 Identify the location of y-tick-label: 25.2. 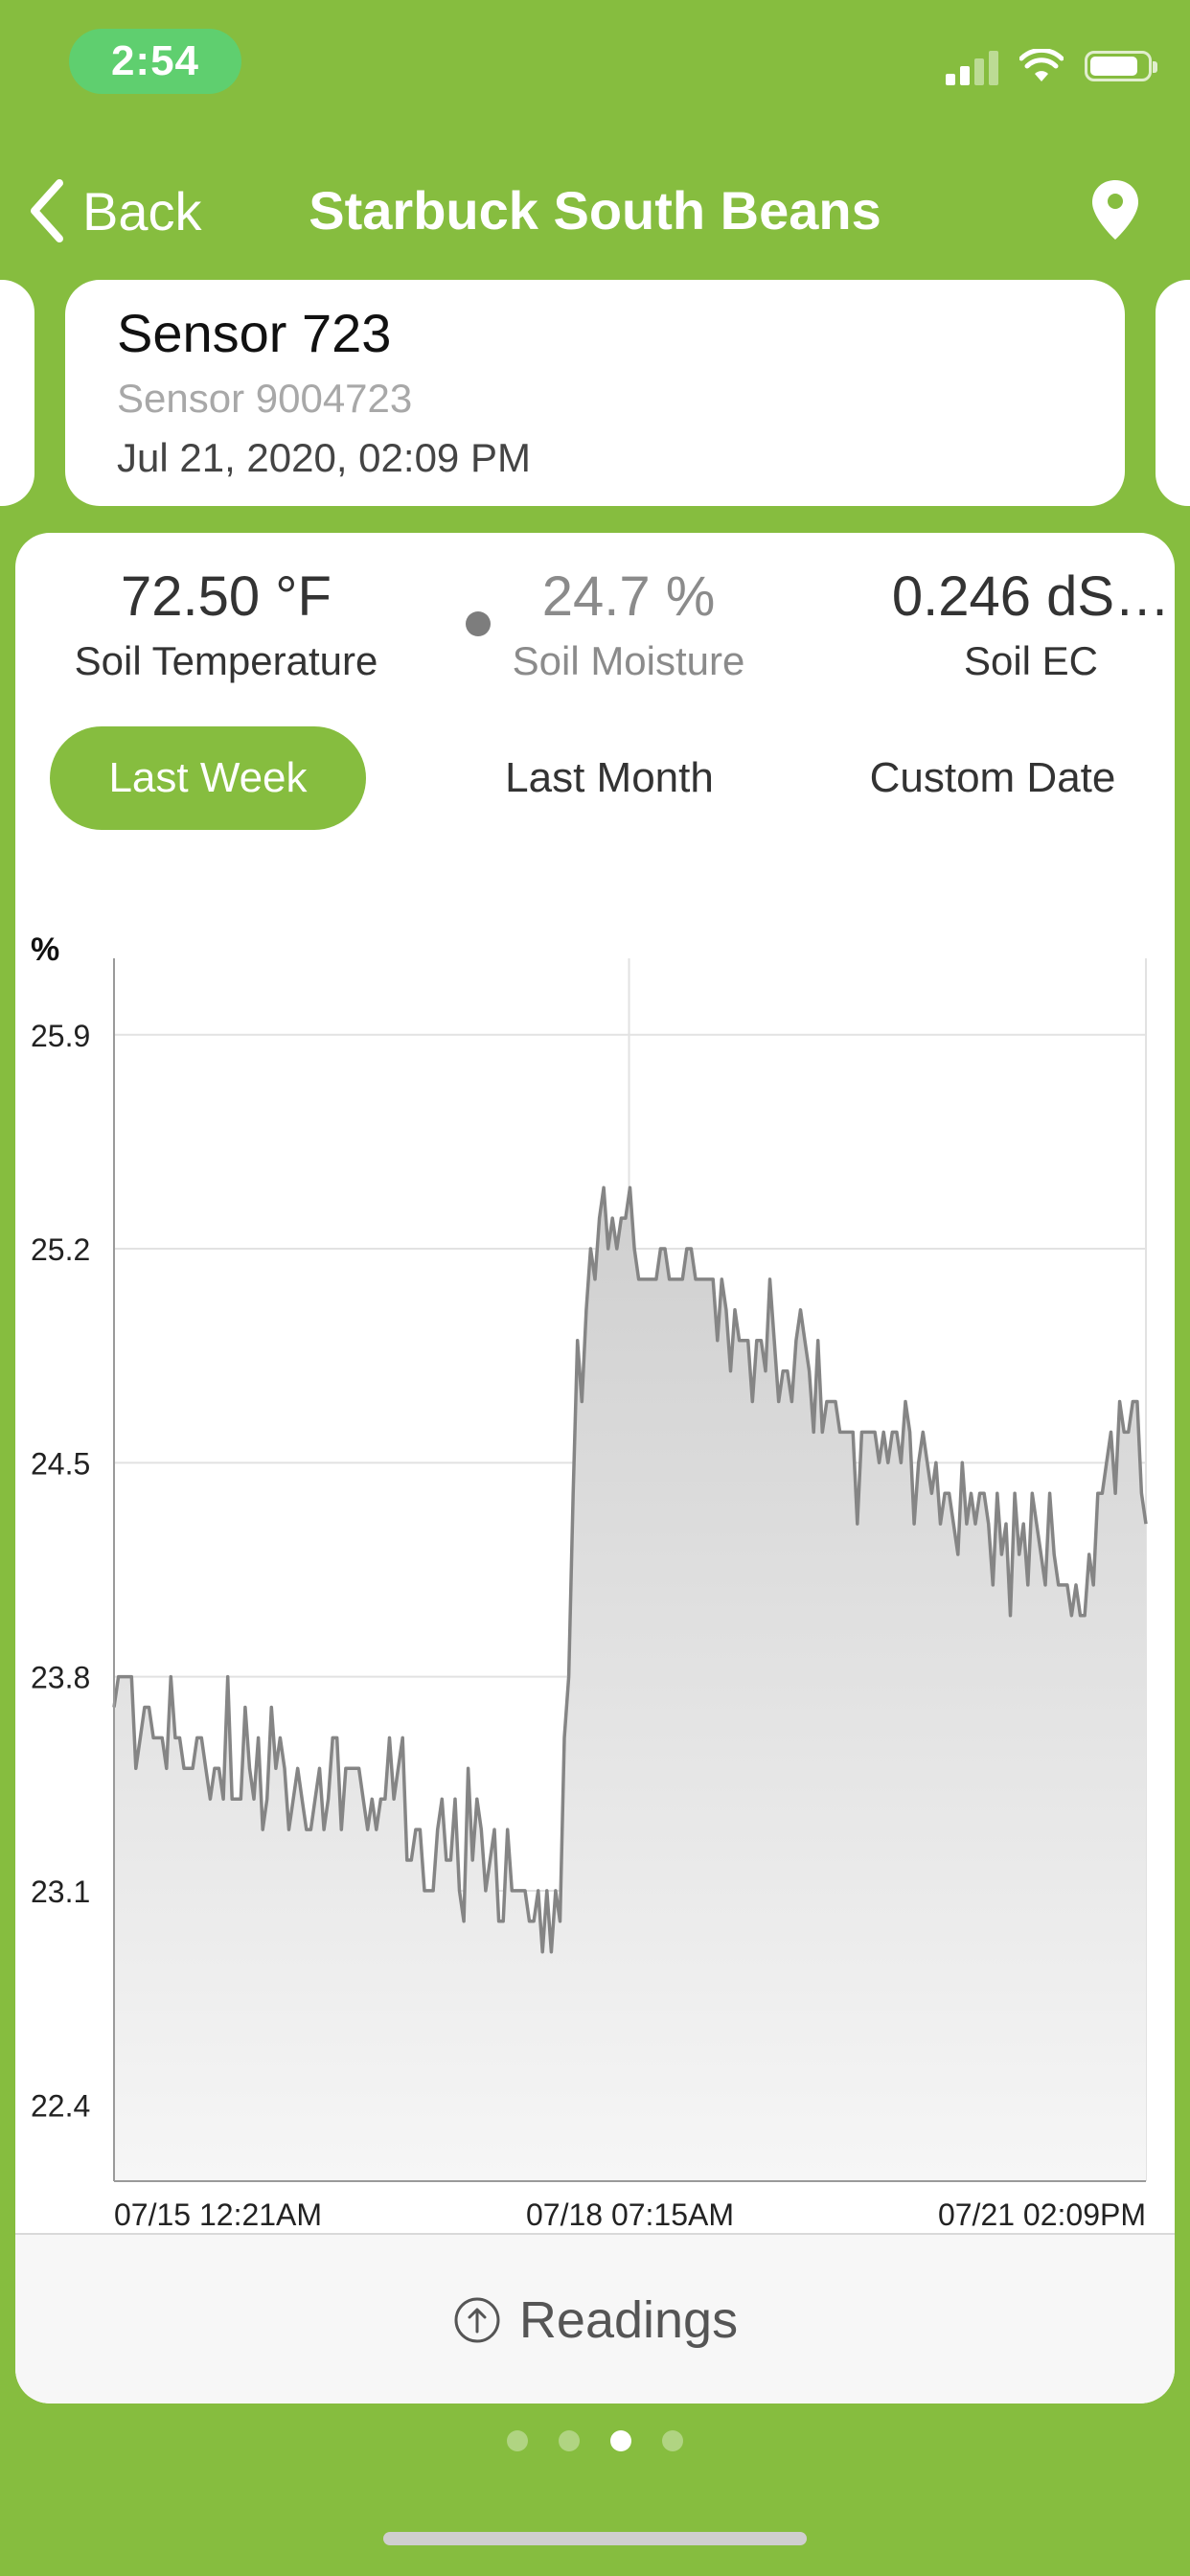
(60, 1249).